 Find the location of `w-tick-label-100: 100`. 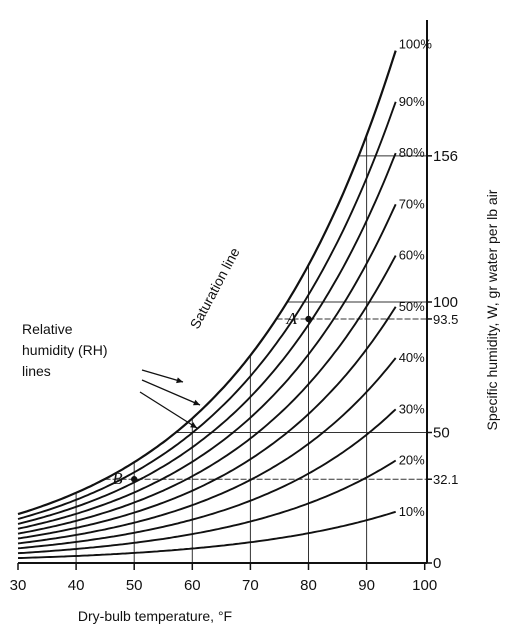

w-tick-label-100: 100 is located at coordinates (445, 302).